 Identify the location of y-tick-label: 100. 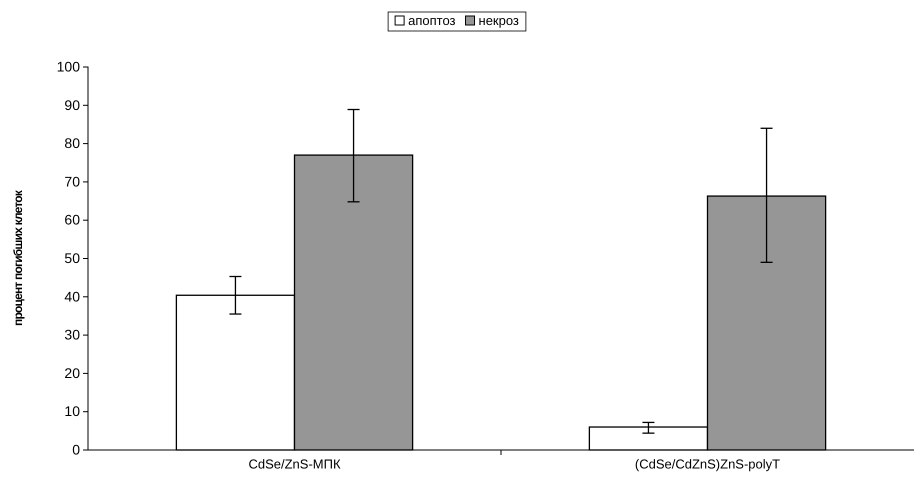
(68, 66).